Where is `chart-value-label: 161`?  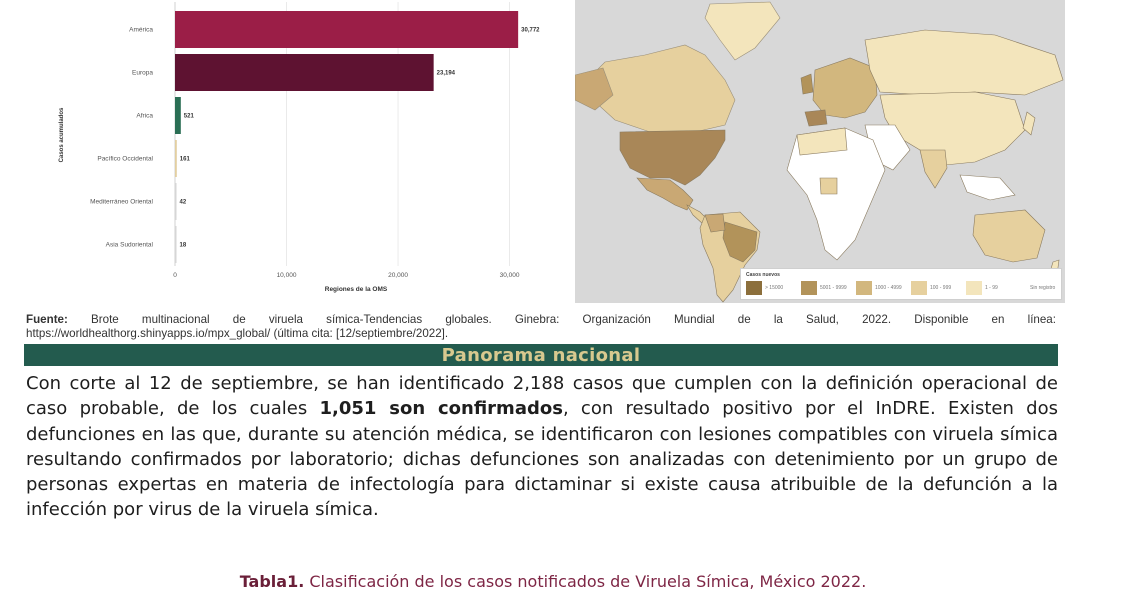
chart-value-label: 161 is located at coordinates (185, 160).